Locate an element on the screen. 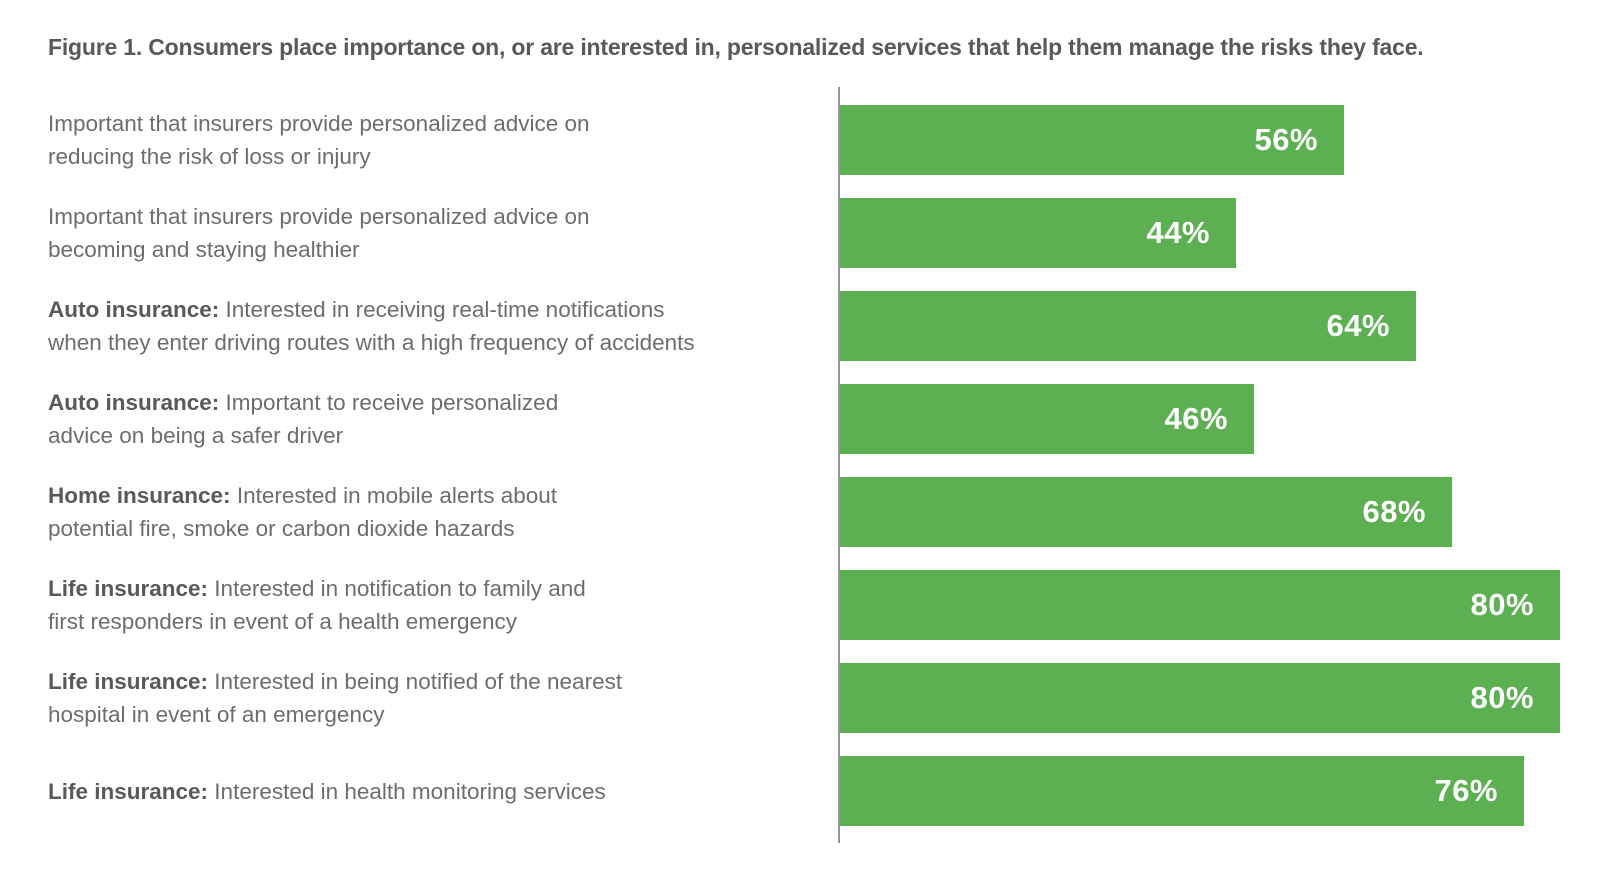  bar-value-label: 56% is located at coordinates (1286, 139).